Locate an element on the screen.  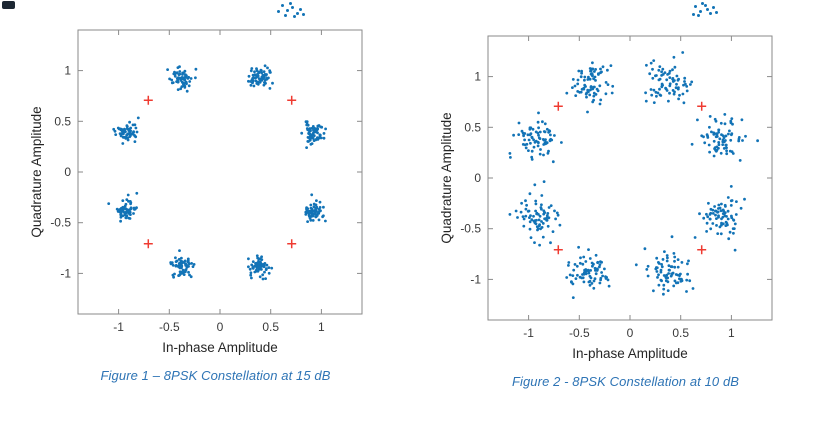
scatter-series is located at coordinates (217, 172).